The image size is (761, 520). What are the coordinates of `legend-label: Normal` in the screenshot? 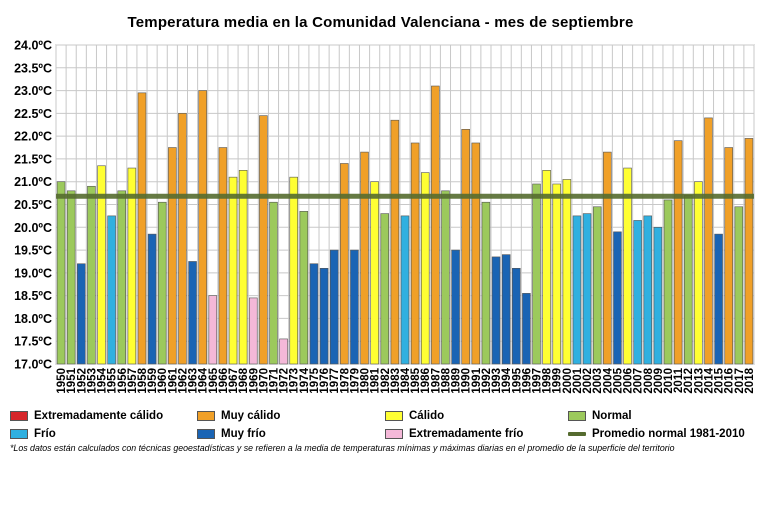 It's located at (612, 416).